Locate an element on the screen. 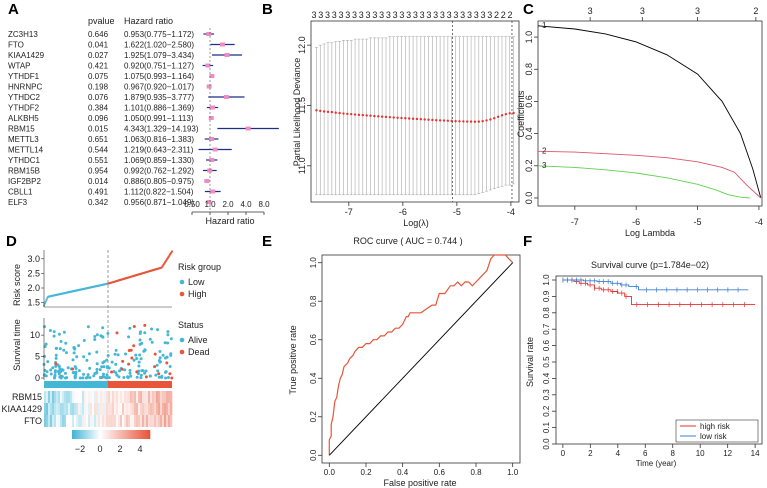 This screenshot has height=488, width=767. coef-x-axis-label: Log Lambda is located at coordinates (650, 233).